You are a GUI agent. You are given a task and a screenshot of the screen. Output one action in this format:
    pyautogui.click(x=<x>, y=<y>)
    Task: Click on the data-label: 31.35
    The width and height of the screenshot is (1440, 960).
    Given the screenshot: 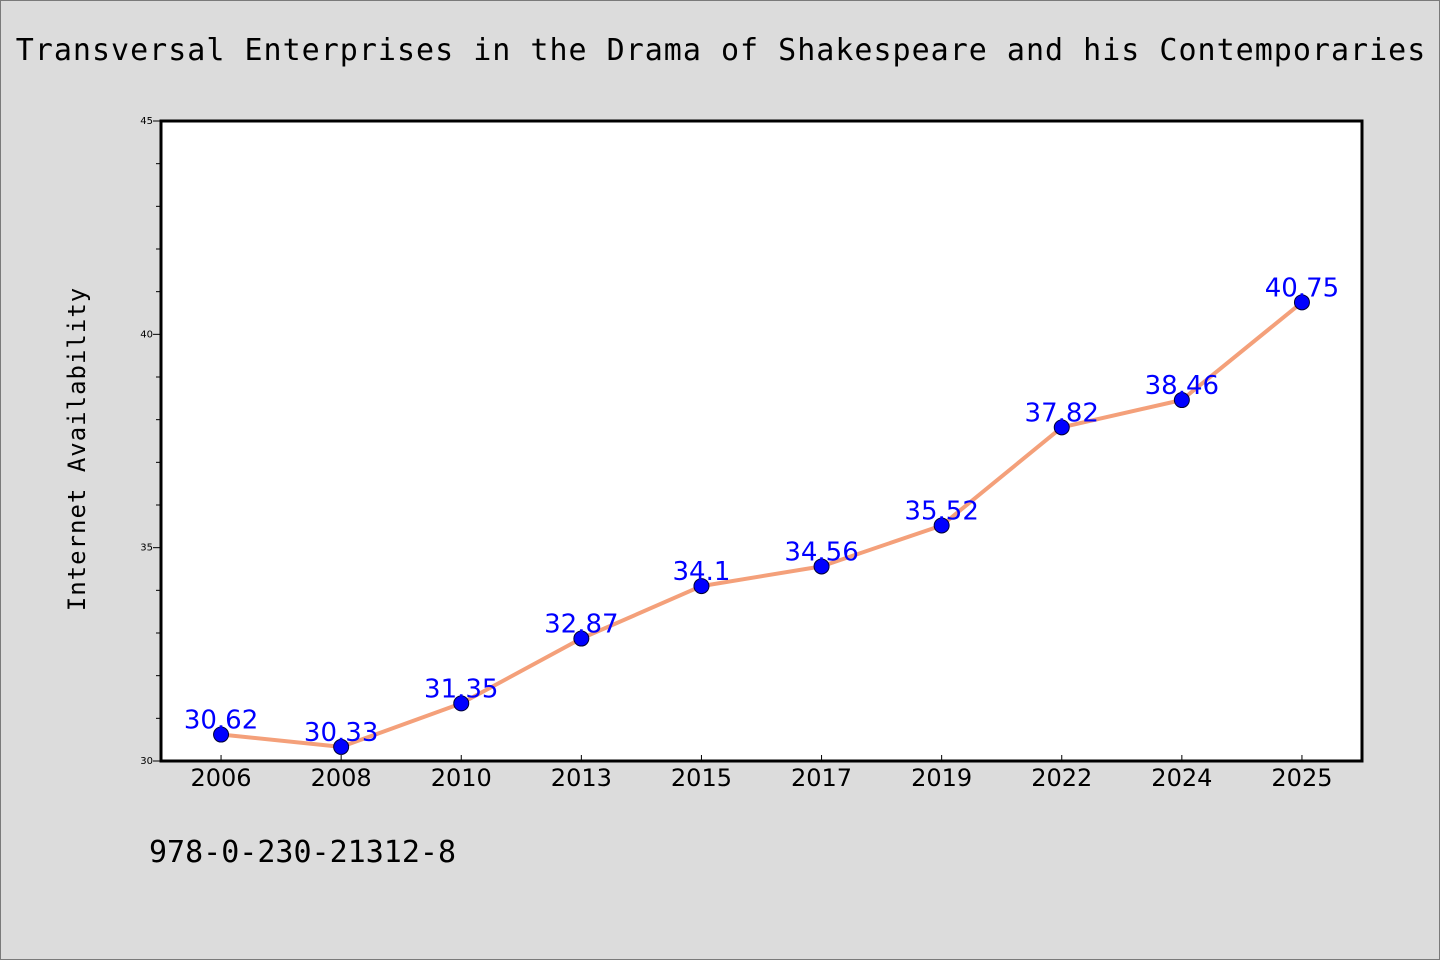 What is the action you would take?
    pyautogui.click(x=461, y=689)
    